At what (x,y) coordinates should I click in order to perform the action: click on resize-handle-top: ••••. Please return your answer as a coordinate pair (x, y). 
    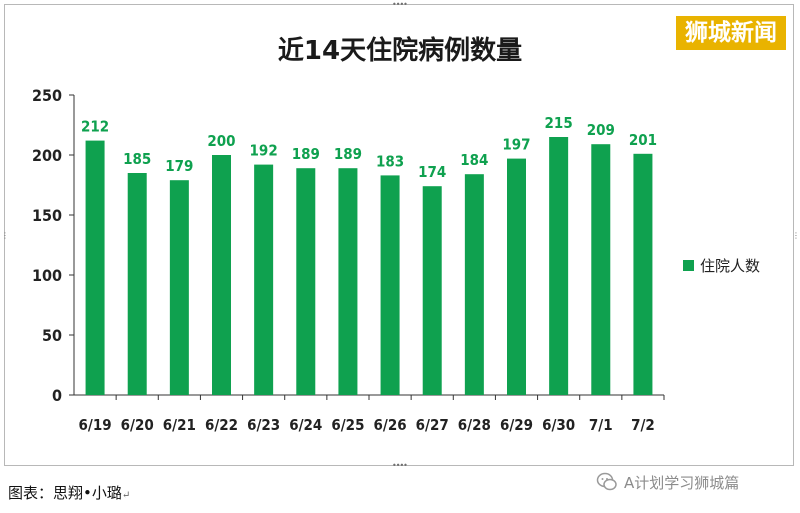
    Looking at the image, I should click on (400, 4).